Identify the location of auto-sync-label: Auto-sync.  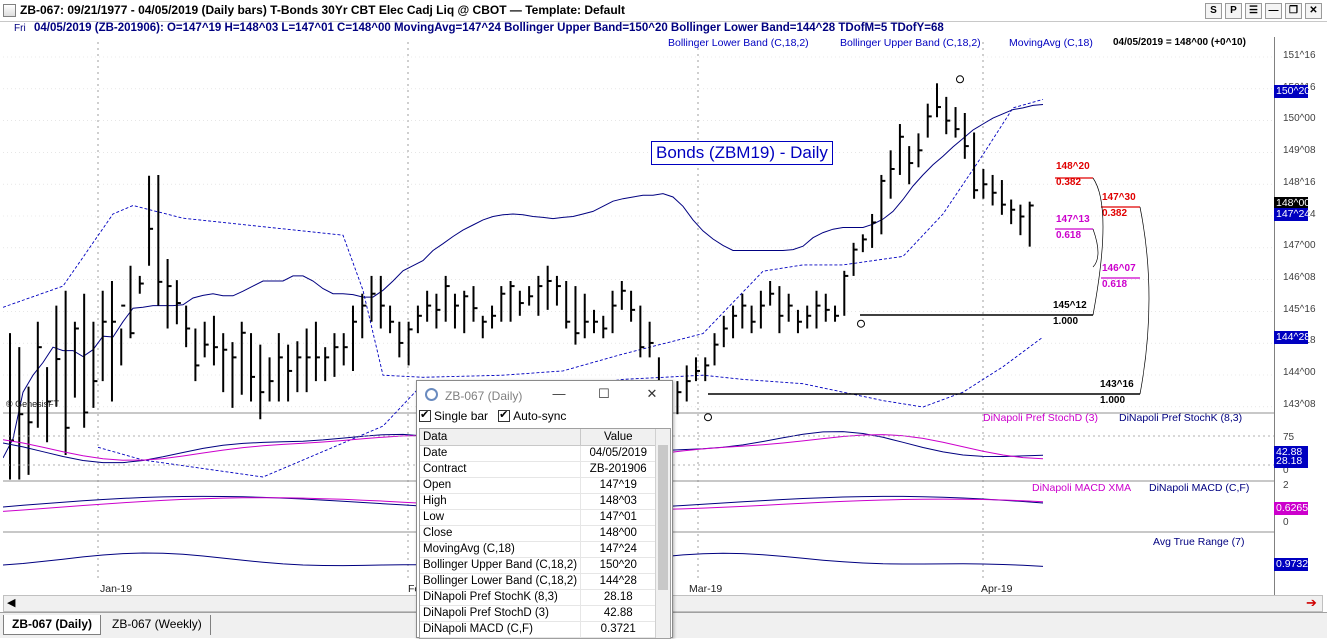
(540, 416).